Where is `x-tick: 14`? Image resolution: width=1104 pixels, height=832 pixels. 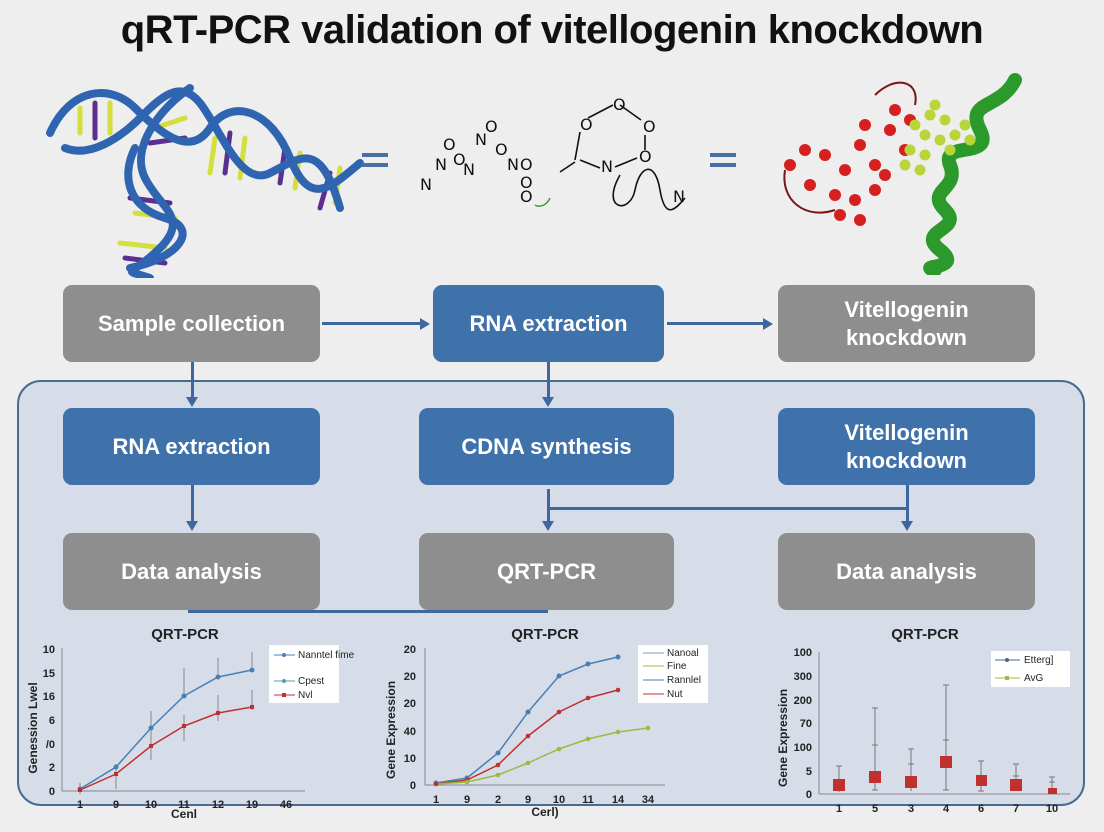
x-tick: 14 is located at coordinates (618, 800).